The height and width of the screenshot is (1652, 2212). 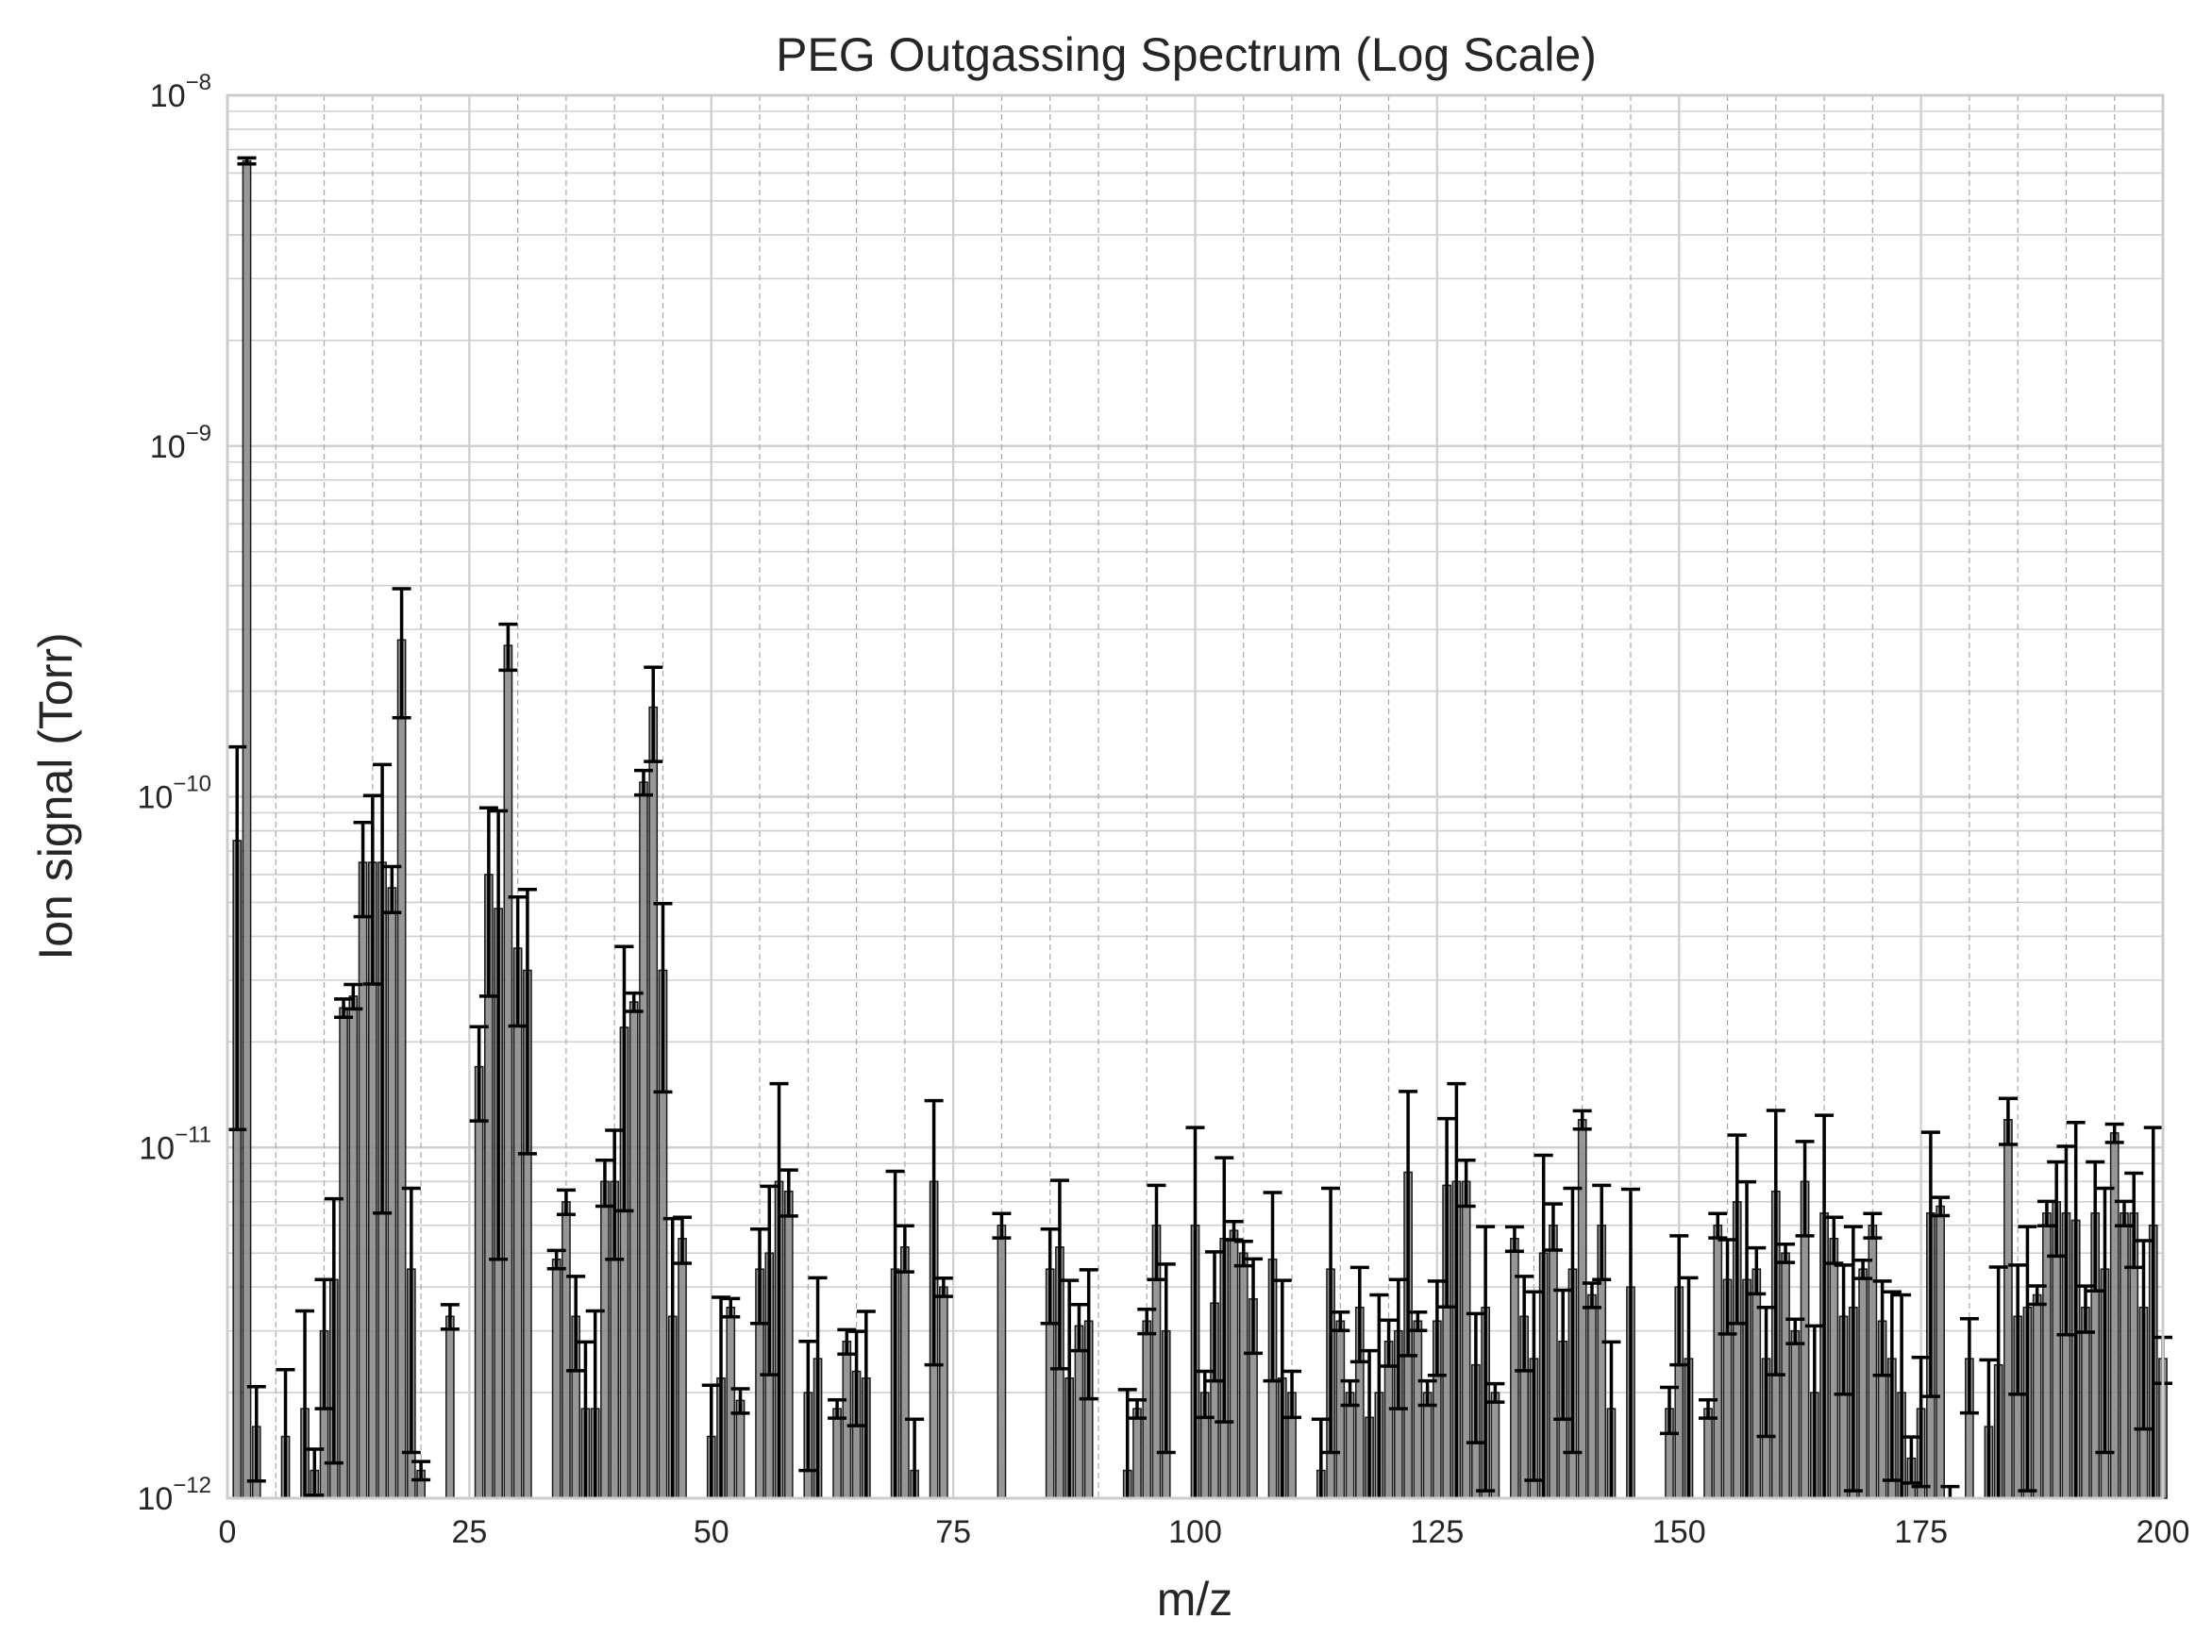 What do you see at coordinates (56, 795) in the screenshot?
I see `y-axis-label: Ion signal (Torr)` at bounding box center [56, 795].